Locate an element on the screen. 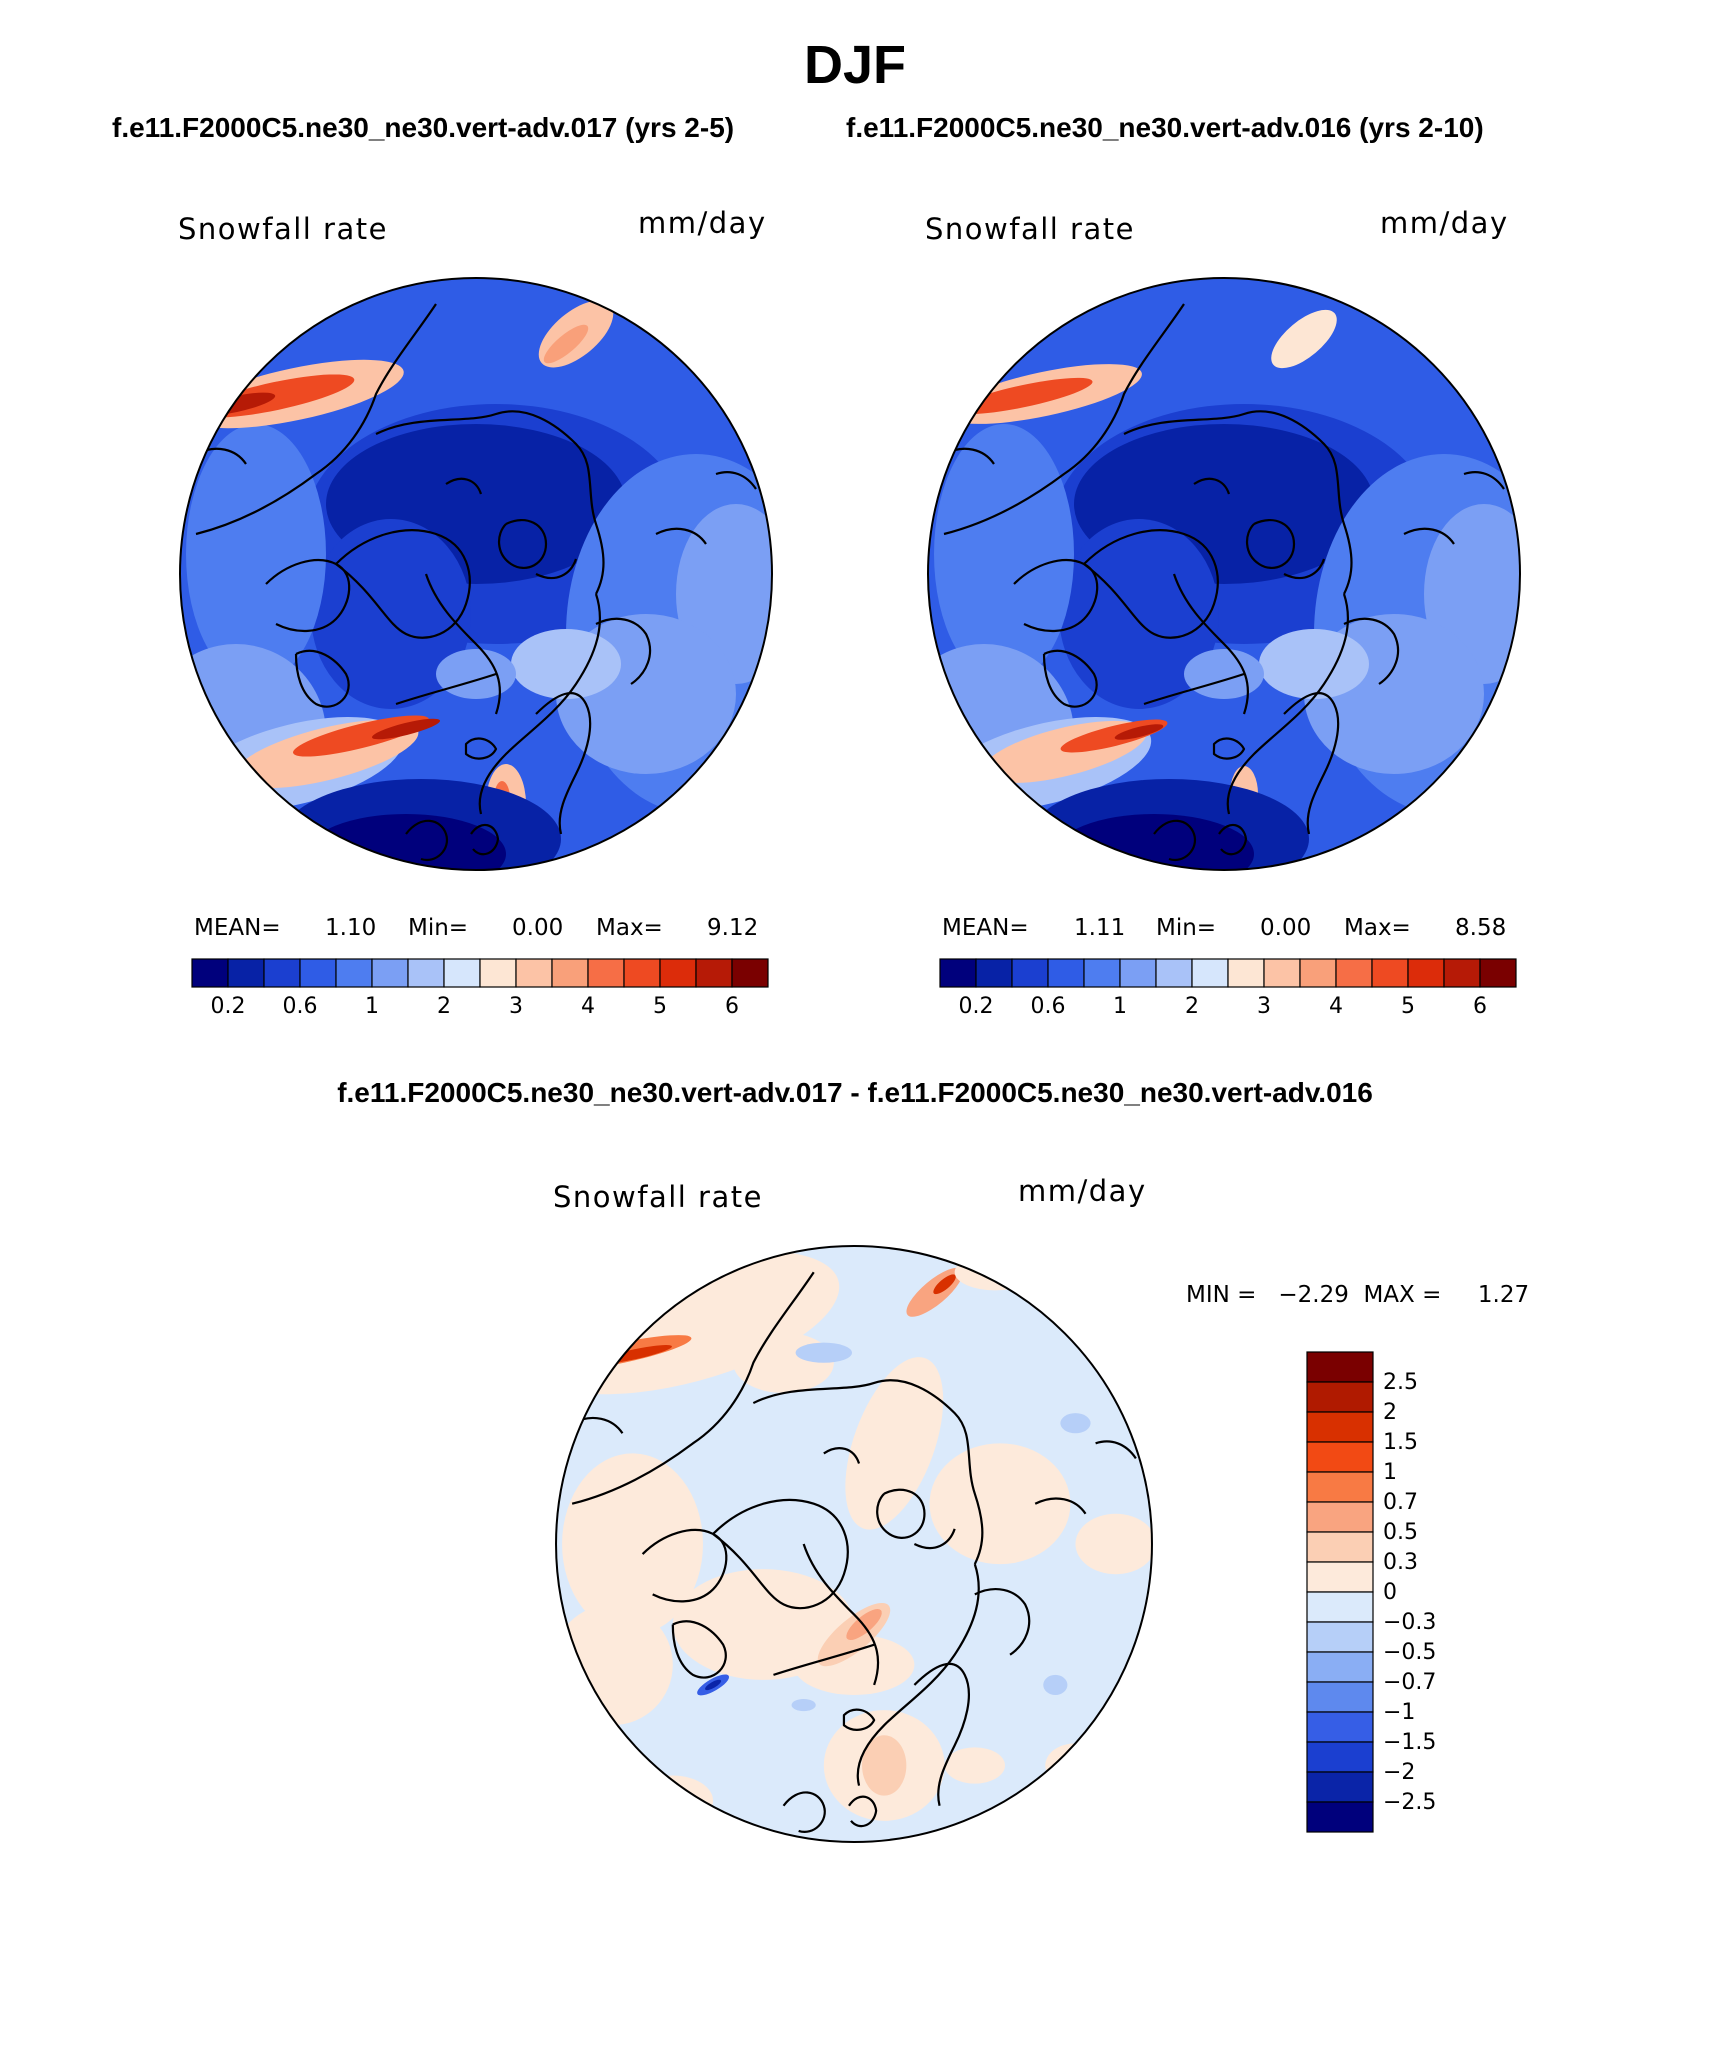 This screenshot has height=2061, width=1710. panel-1-colorbar-tick-label: 6 is located at coordinates (732, 1006).